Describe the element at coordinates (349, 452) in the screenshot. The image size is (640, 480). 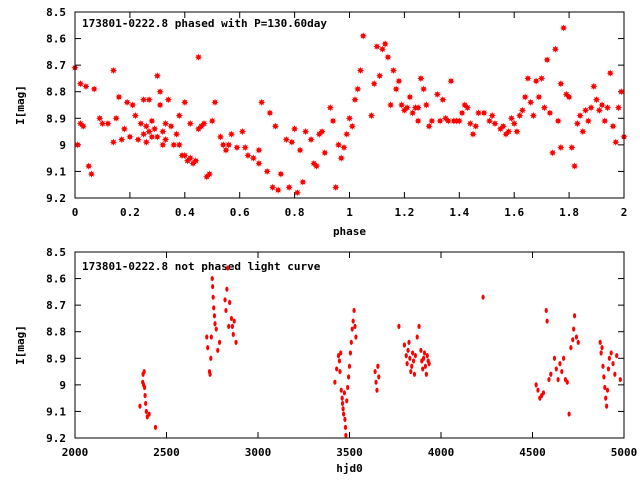
I see `x-tick-label: 3500` at that location.